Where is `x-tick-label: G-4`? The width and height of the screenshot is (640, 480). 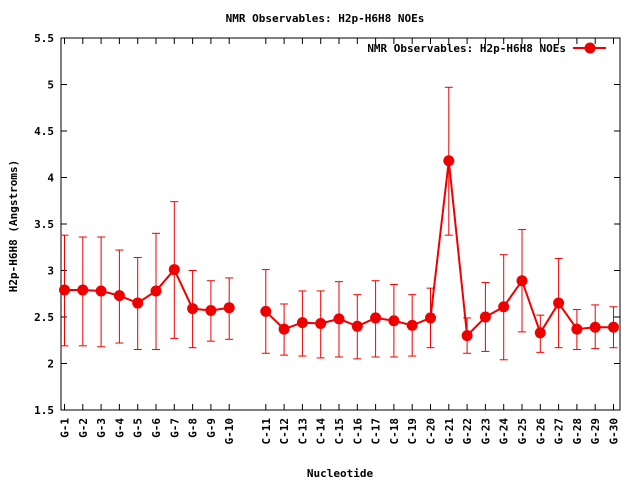 x-tick-label: G-4 is located at coordinates (119, 428).